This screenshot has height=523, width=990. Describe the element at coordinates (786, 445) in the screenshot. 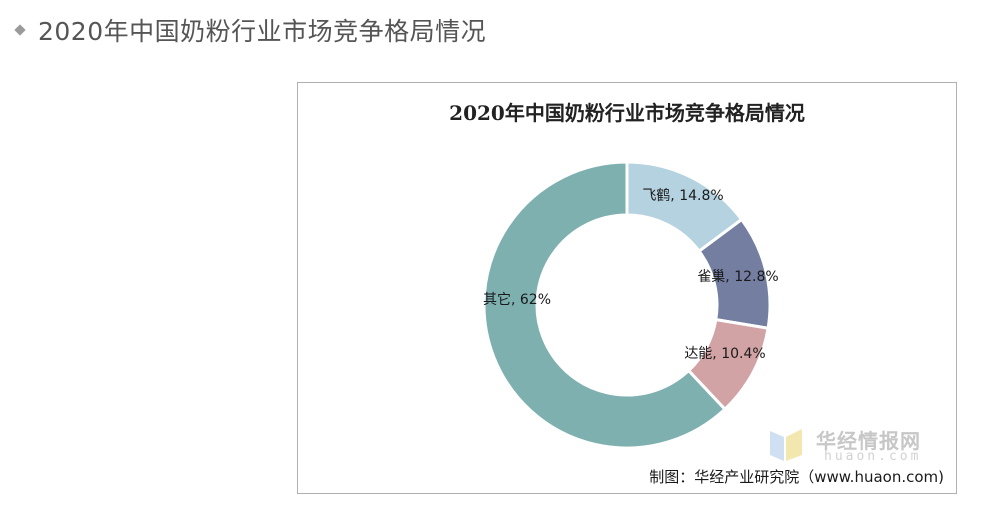

I see `watermark-logo-icon` at that location.